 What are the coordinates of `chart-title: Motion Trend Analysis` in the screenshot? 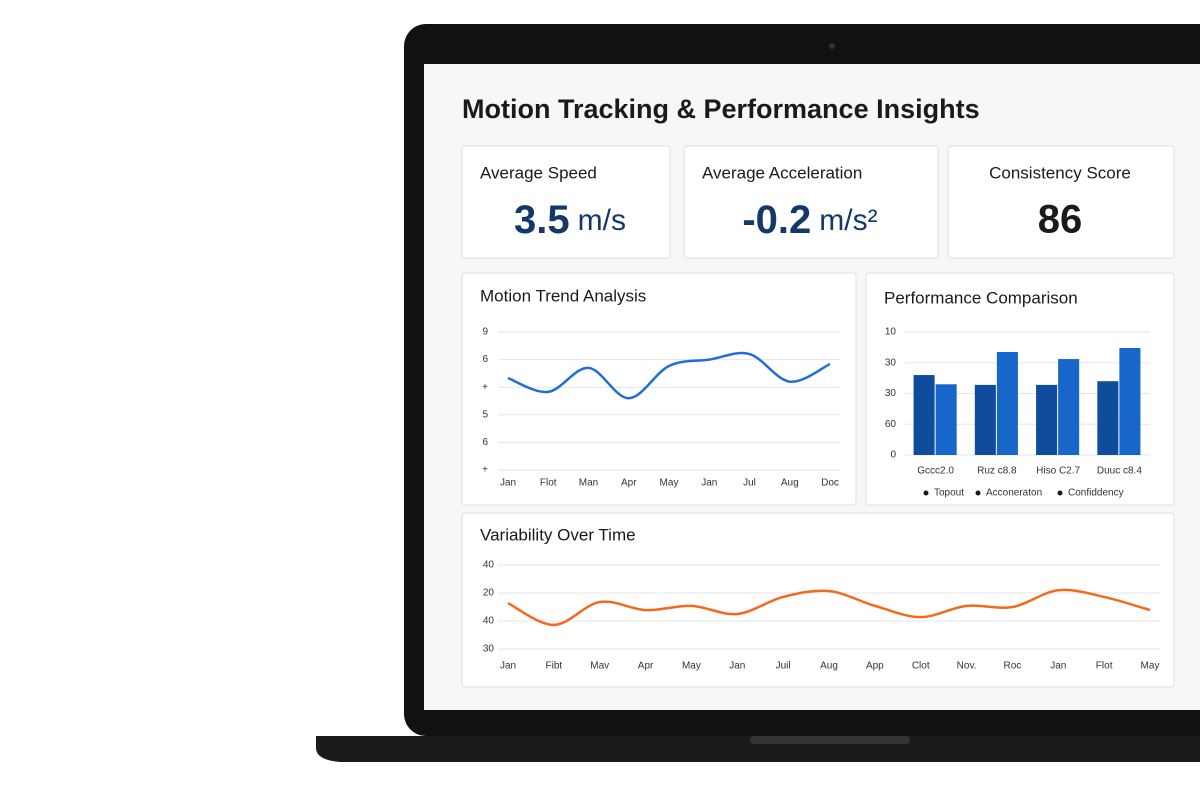 It's located at (563, 295).